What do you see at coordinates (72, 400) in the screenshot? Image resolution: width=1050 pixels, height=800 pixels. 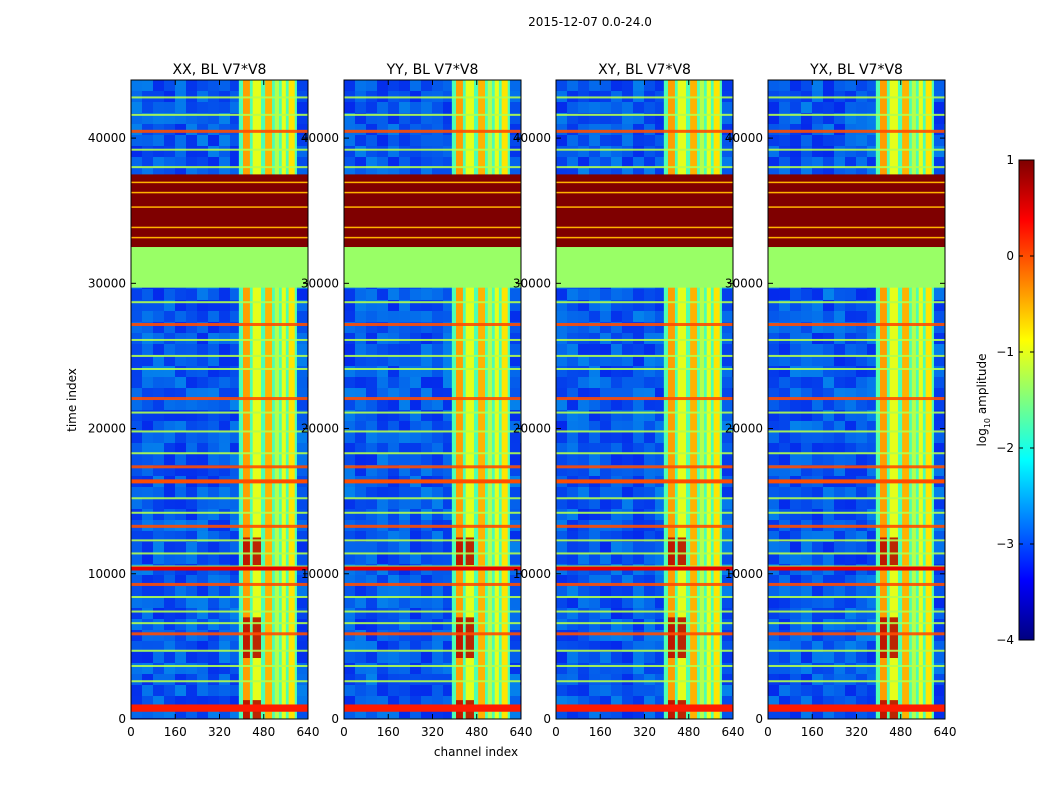 I see `y-axis-label: time index` at bounding box center [72, 400].